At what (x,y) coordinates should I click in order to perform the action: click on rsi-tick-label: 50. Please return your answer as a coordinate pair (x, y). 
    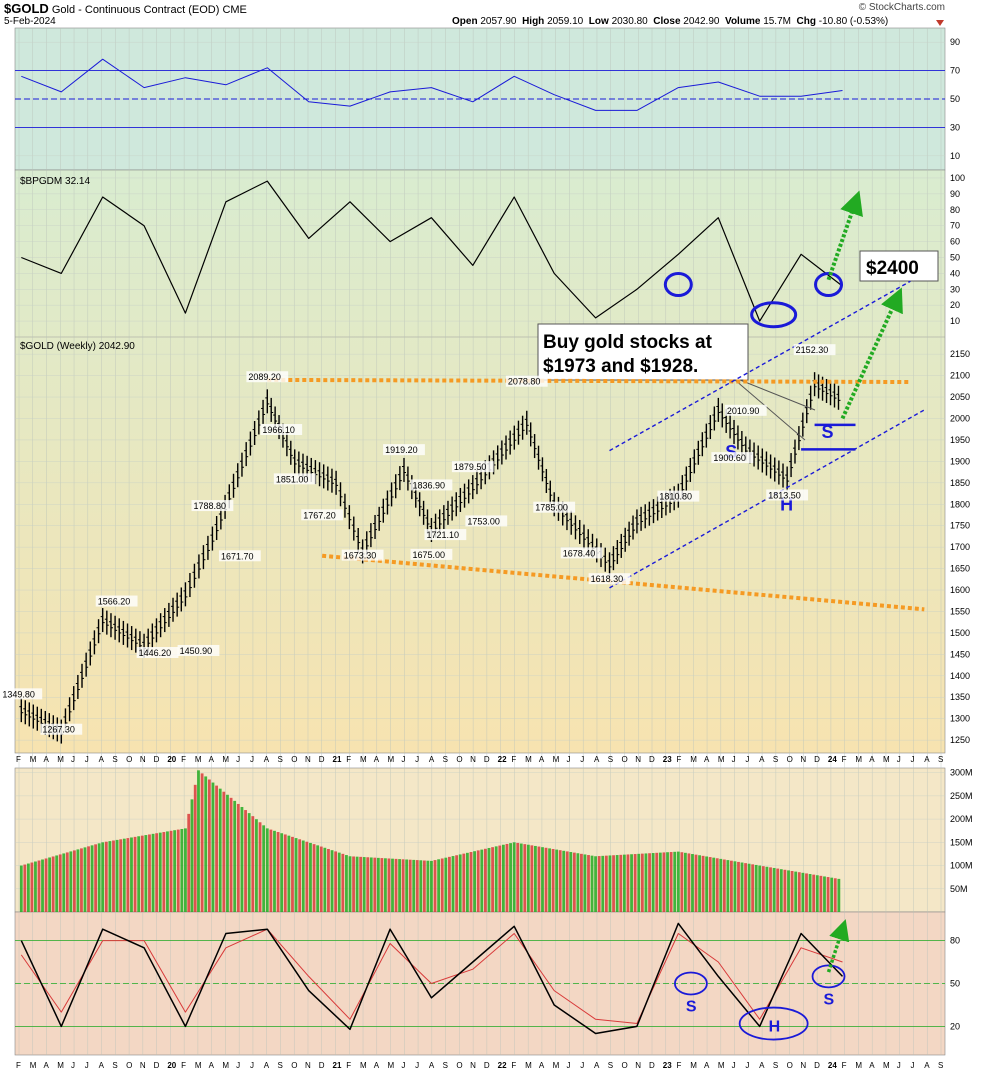
    Looking at the image, I should click on (955, 99).